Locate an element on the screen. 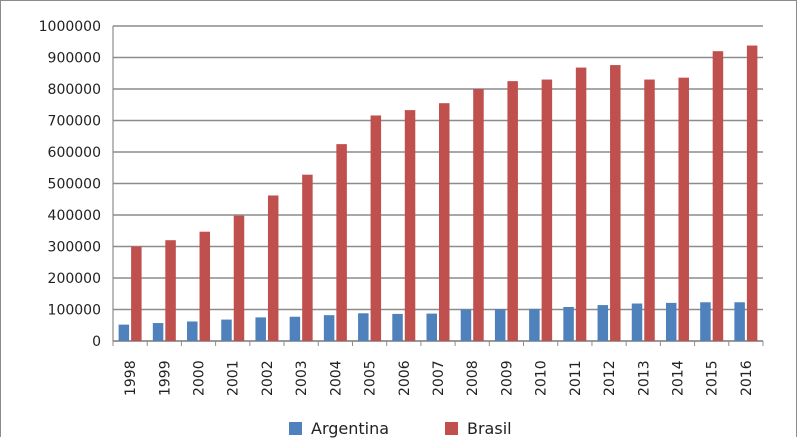  bar-brasil-2006 is located at coordinates (410, 225).